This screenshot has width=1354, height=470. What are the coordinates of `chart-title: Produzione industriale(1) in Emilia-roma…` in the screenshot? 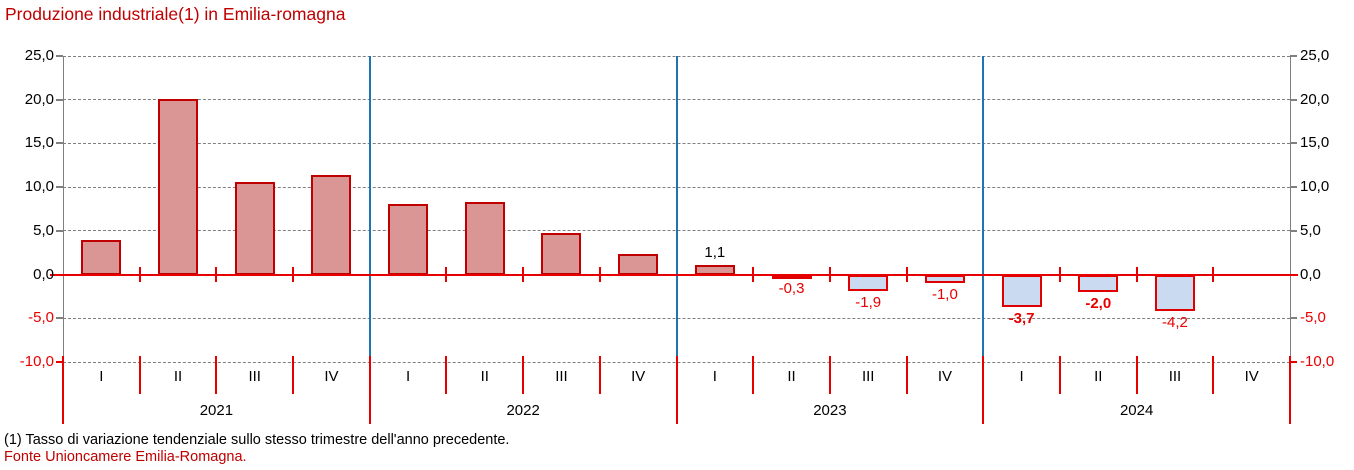 It's located at (175, 14).